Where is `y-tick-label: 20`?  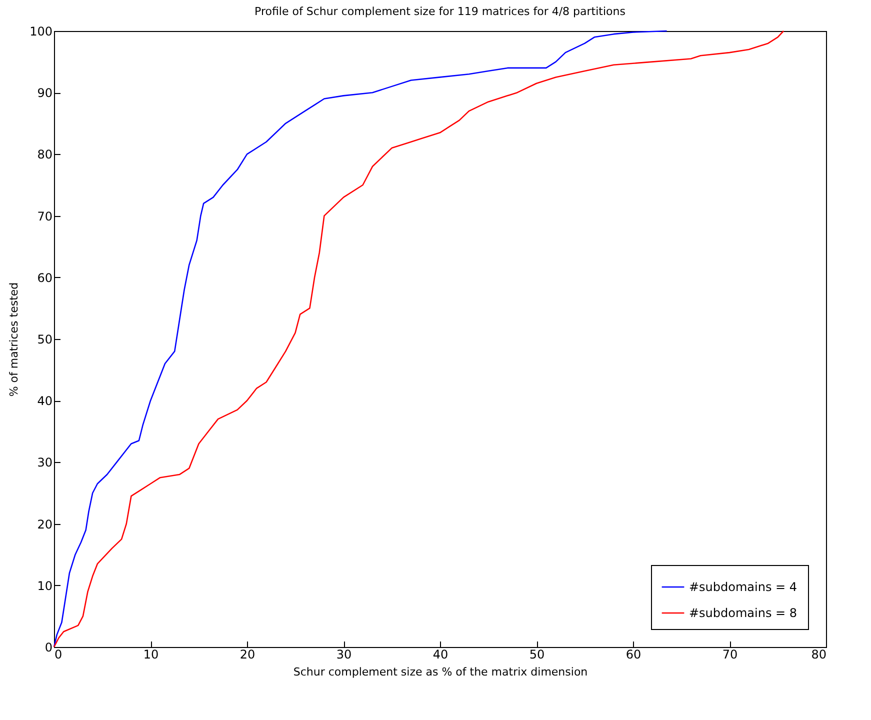 y-tick-label: 20 is located at coordinates (44, 524).